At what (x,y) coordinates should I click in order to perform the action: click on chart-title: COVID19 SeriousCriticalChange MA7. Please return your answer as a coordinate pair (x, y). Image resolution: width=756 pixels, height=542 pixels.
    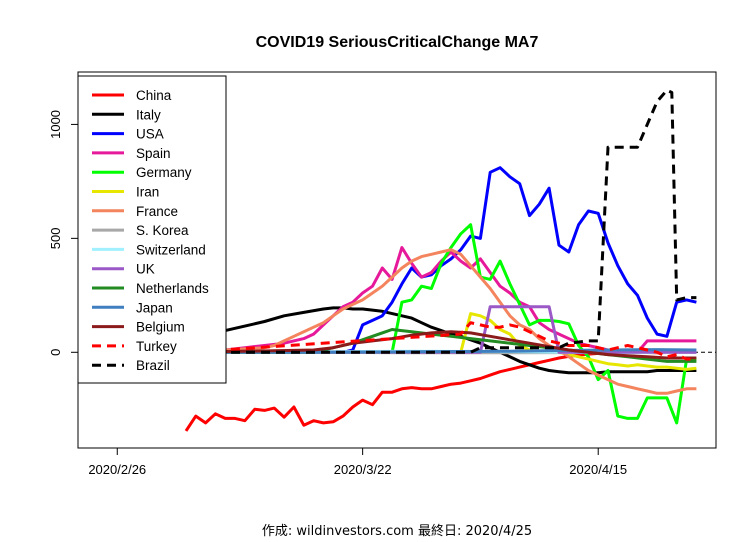
    Looking at the image, I should click on (397, 42).